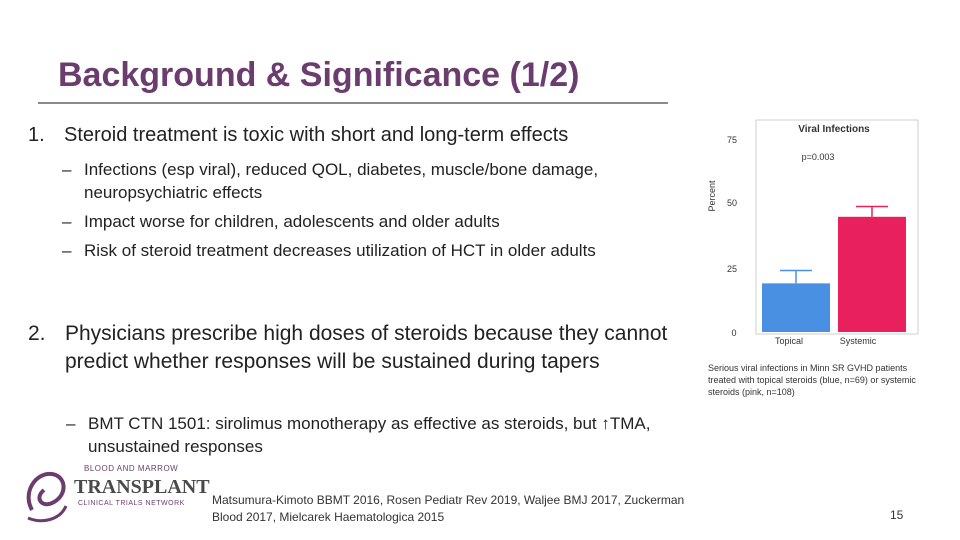 This screenshot has width=960, height=540. Describe the element at coordinates (732, 140) in the screenshot. I see `y-tick-label: 75` at that location.